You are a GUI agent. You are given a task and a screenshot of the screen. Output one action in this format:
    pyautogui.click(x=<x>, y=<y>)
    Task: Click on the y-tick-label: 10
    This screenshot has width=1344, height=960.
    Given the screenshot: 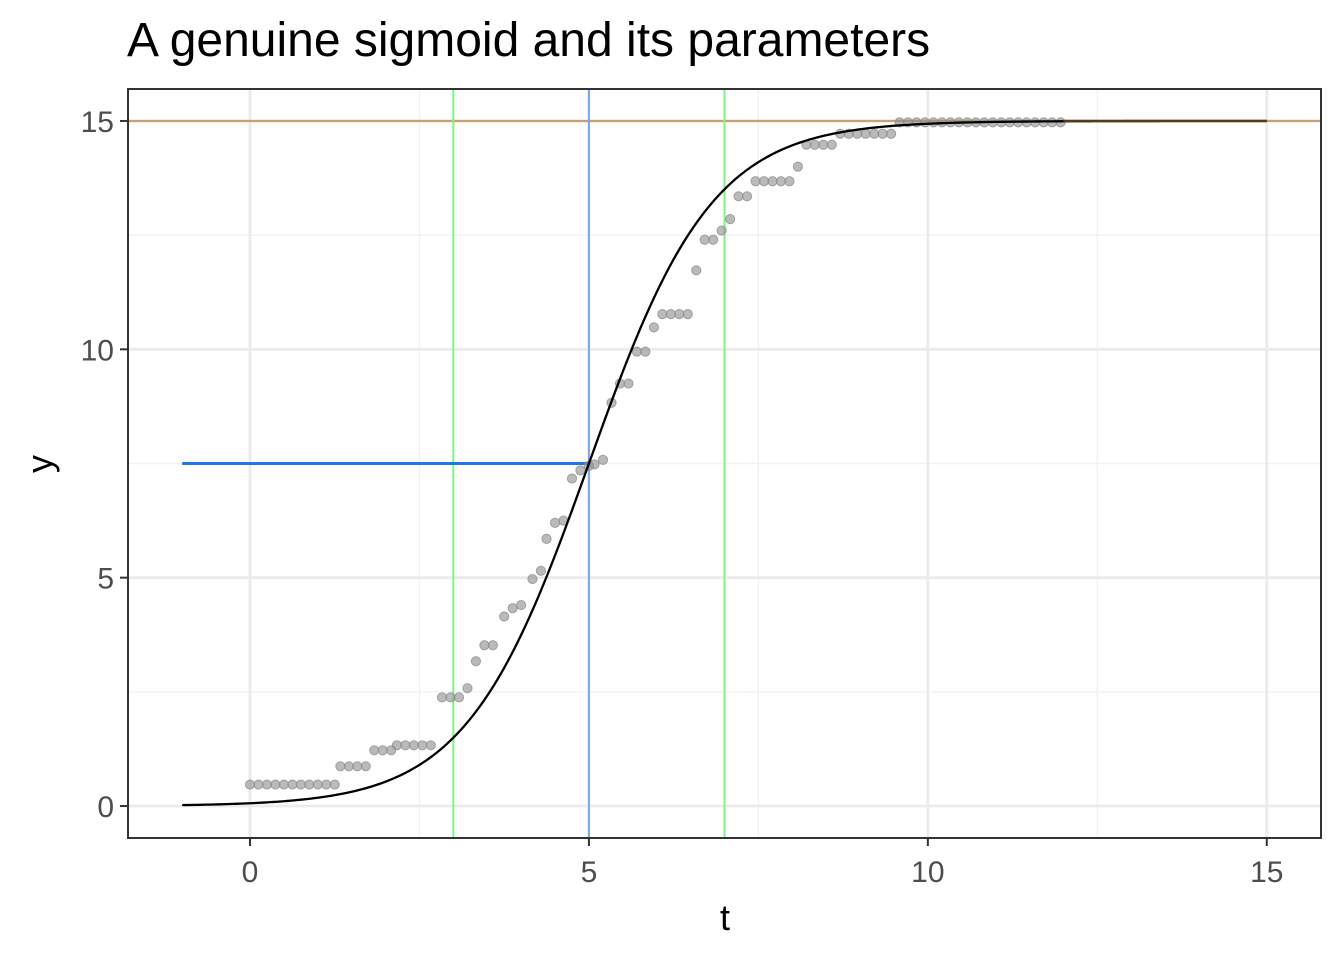 What is the action you would take?
    pyautogui.click(x=97, y=350)
    